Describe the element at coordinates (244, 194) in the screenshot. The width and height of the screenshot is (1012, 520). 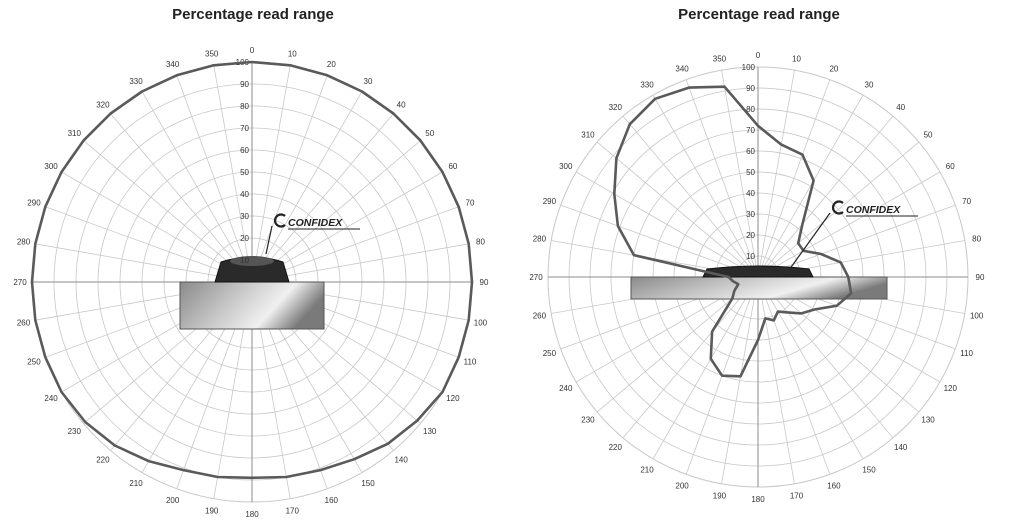
I see `radial-tick-label: 40` at that location.